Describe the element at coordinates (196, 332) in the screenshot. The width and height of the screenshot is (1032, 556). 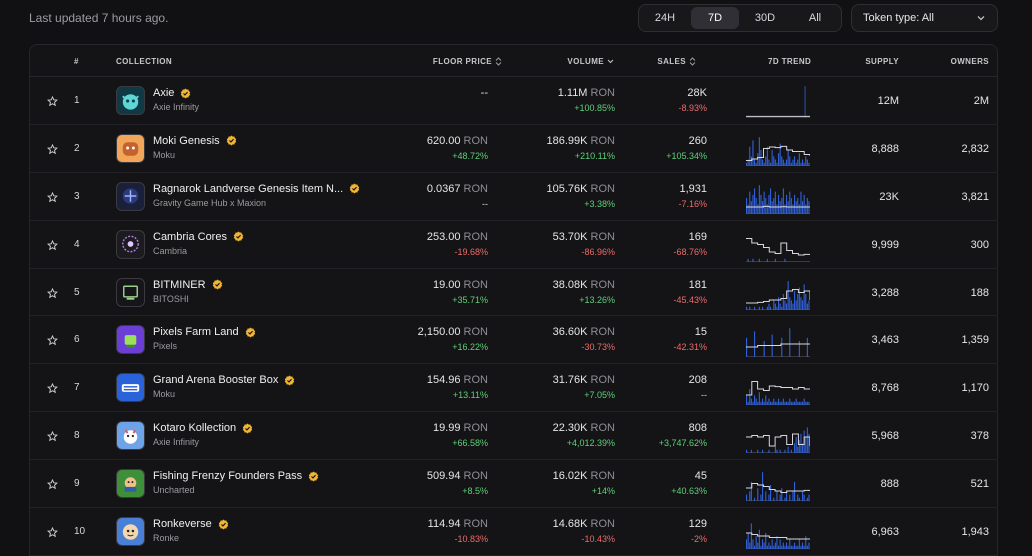
I see `collection-name: Pixels Farm Land` at that location.